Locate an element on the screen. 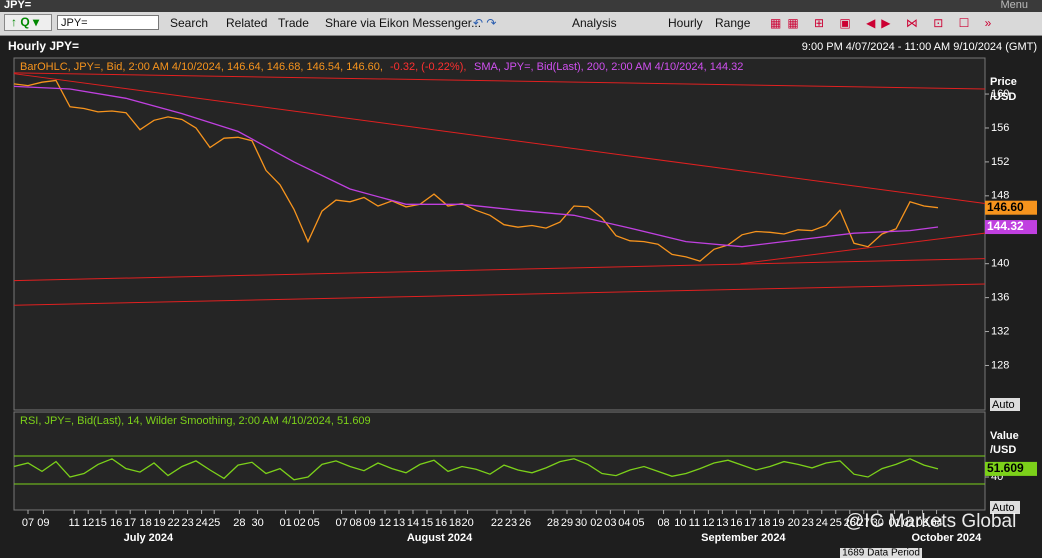  interval-menu: Hourly is located at coordinates (685, 23).